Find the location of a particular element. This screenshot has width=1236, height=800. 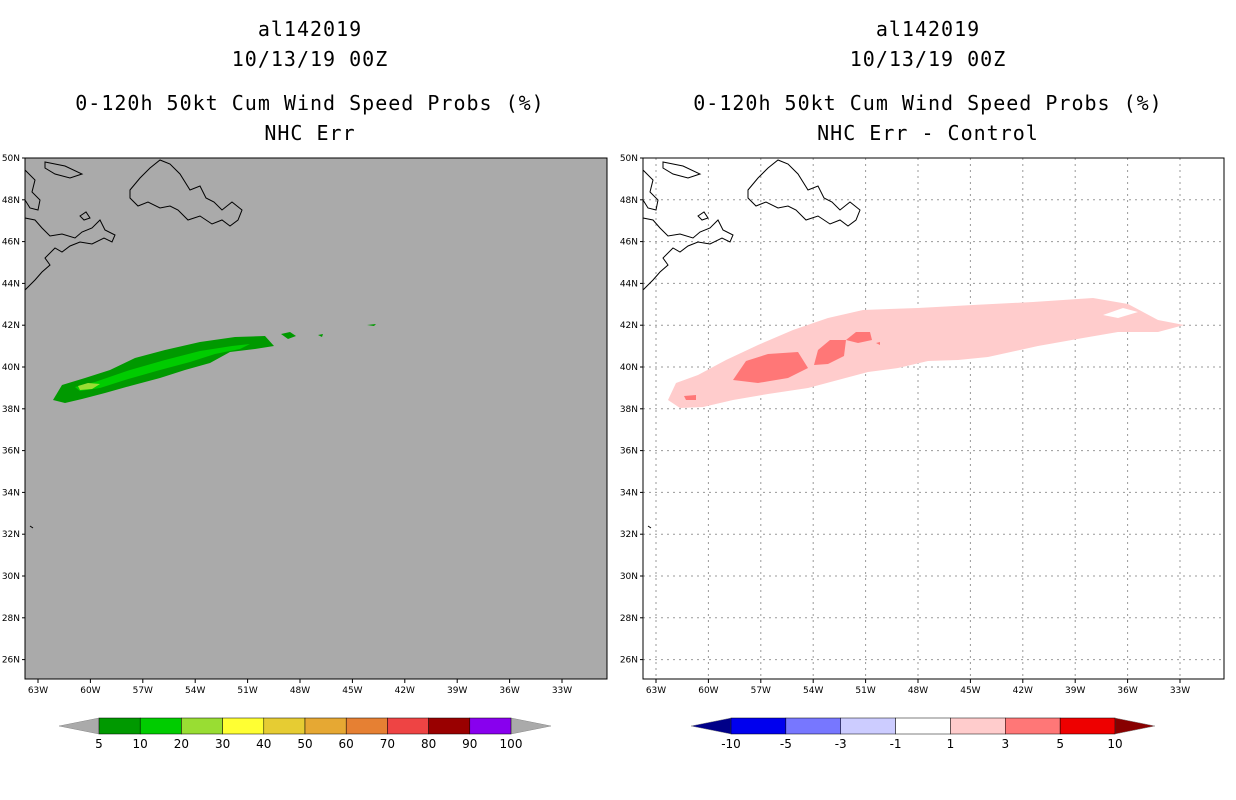

diff-1-3-band is located at coordinates (926, 353).